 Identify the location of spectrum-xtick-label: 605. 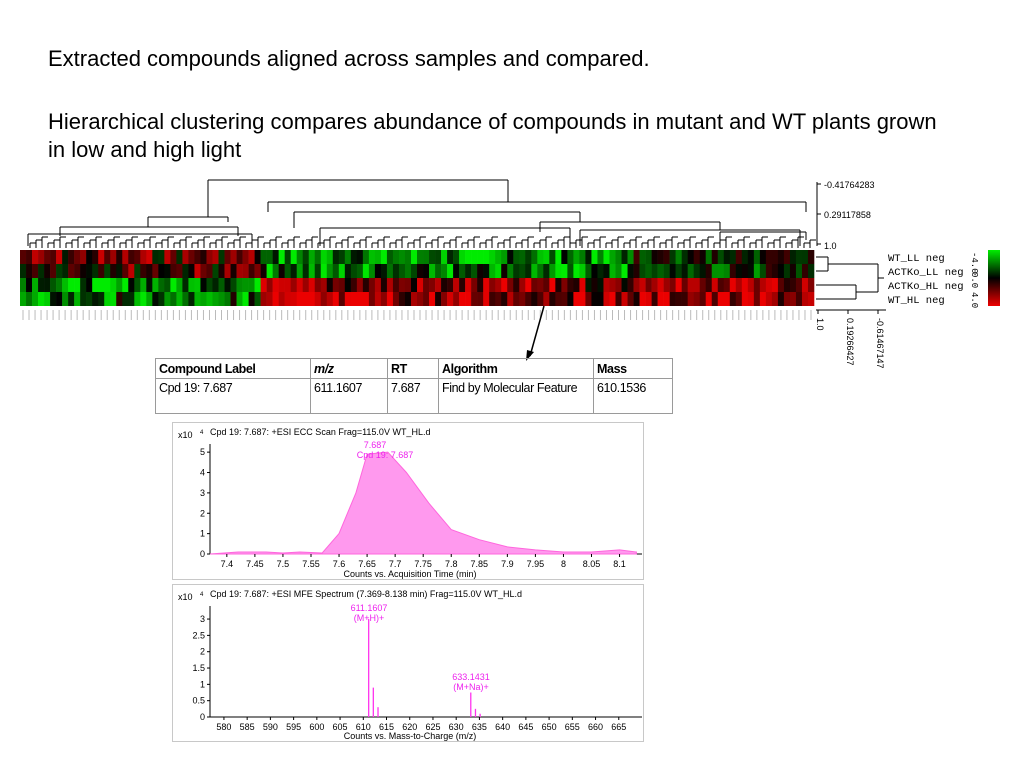
(340, 727).